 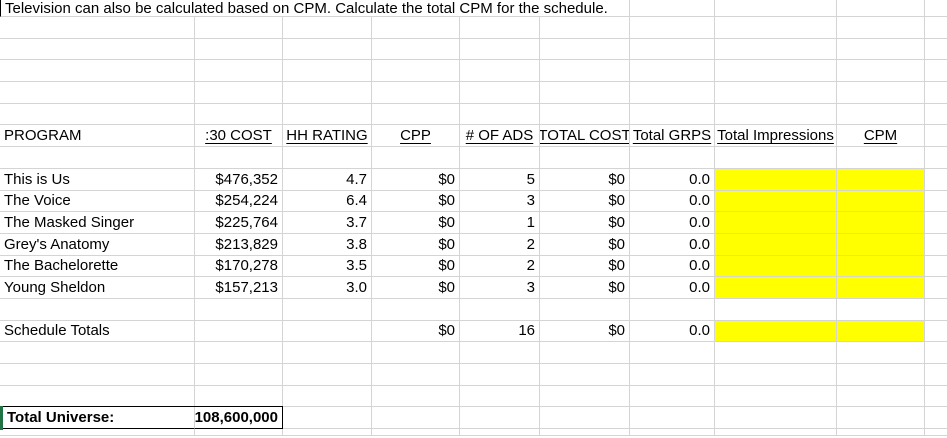 I want to click on header-total-impressions: Total Impressions, so click(x=776, y=136).